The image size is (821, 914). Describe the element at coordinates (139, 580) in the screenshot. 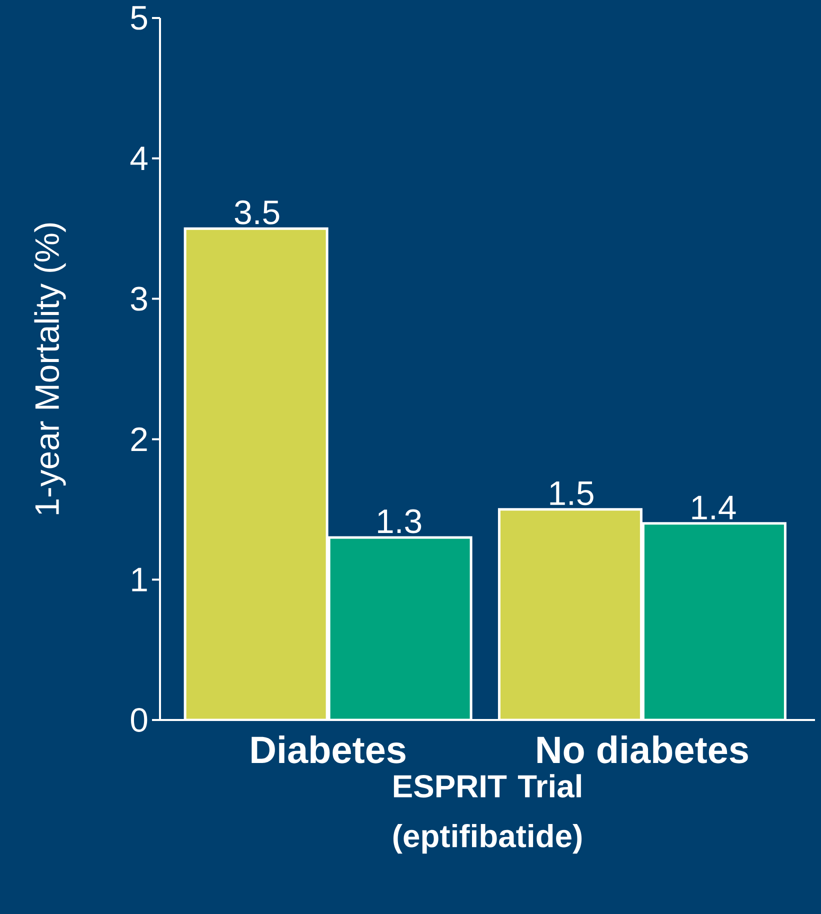

I see `y-tick-label: 1` at that location.